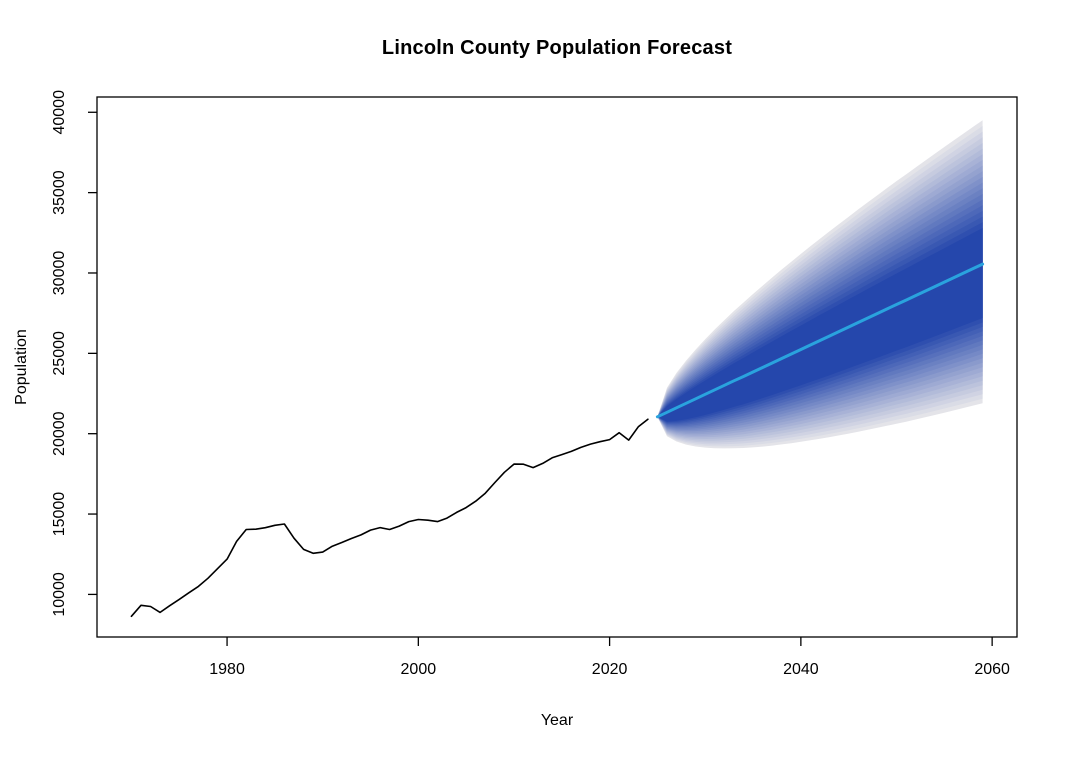 The image size is (1067, 760). I want to click on y-tick-label: 10000, so click(59, 594).